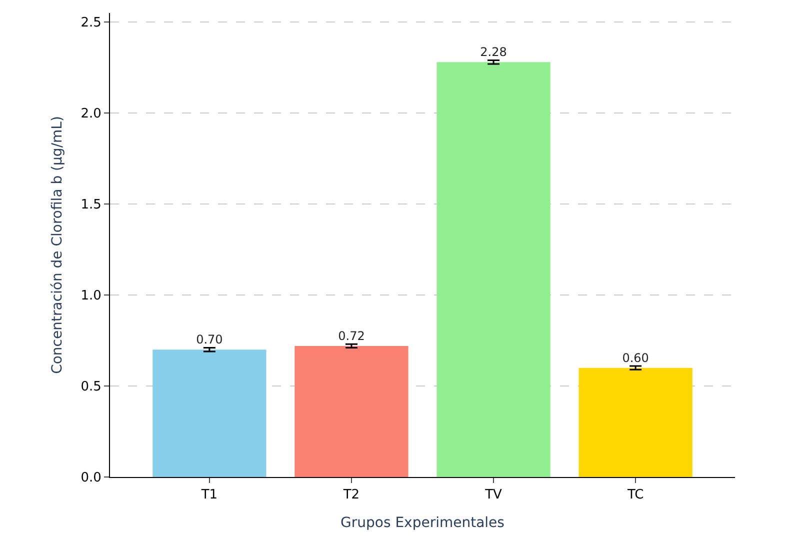  Describe the element at coordinates (422, 522) in the screenshot. I see `x-axis-title: Grupos Experimentales` at that location.